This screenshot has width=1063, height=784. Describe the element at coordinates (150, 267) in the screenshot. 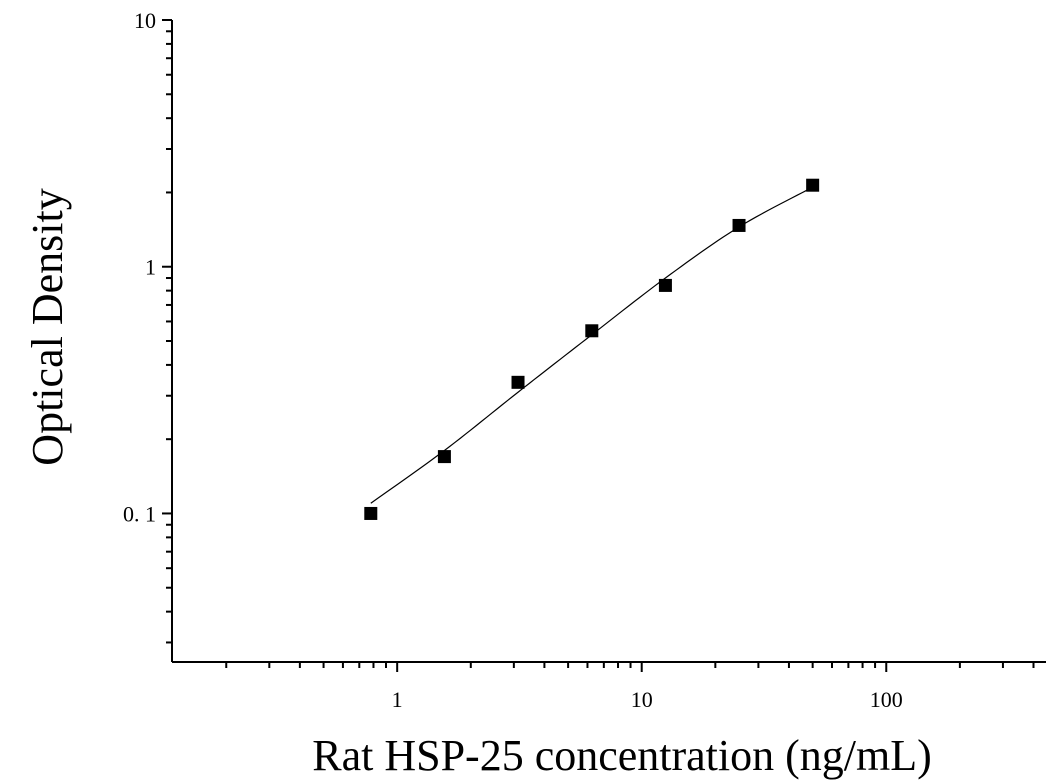

I see `y-tick-label: 1` at that location.